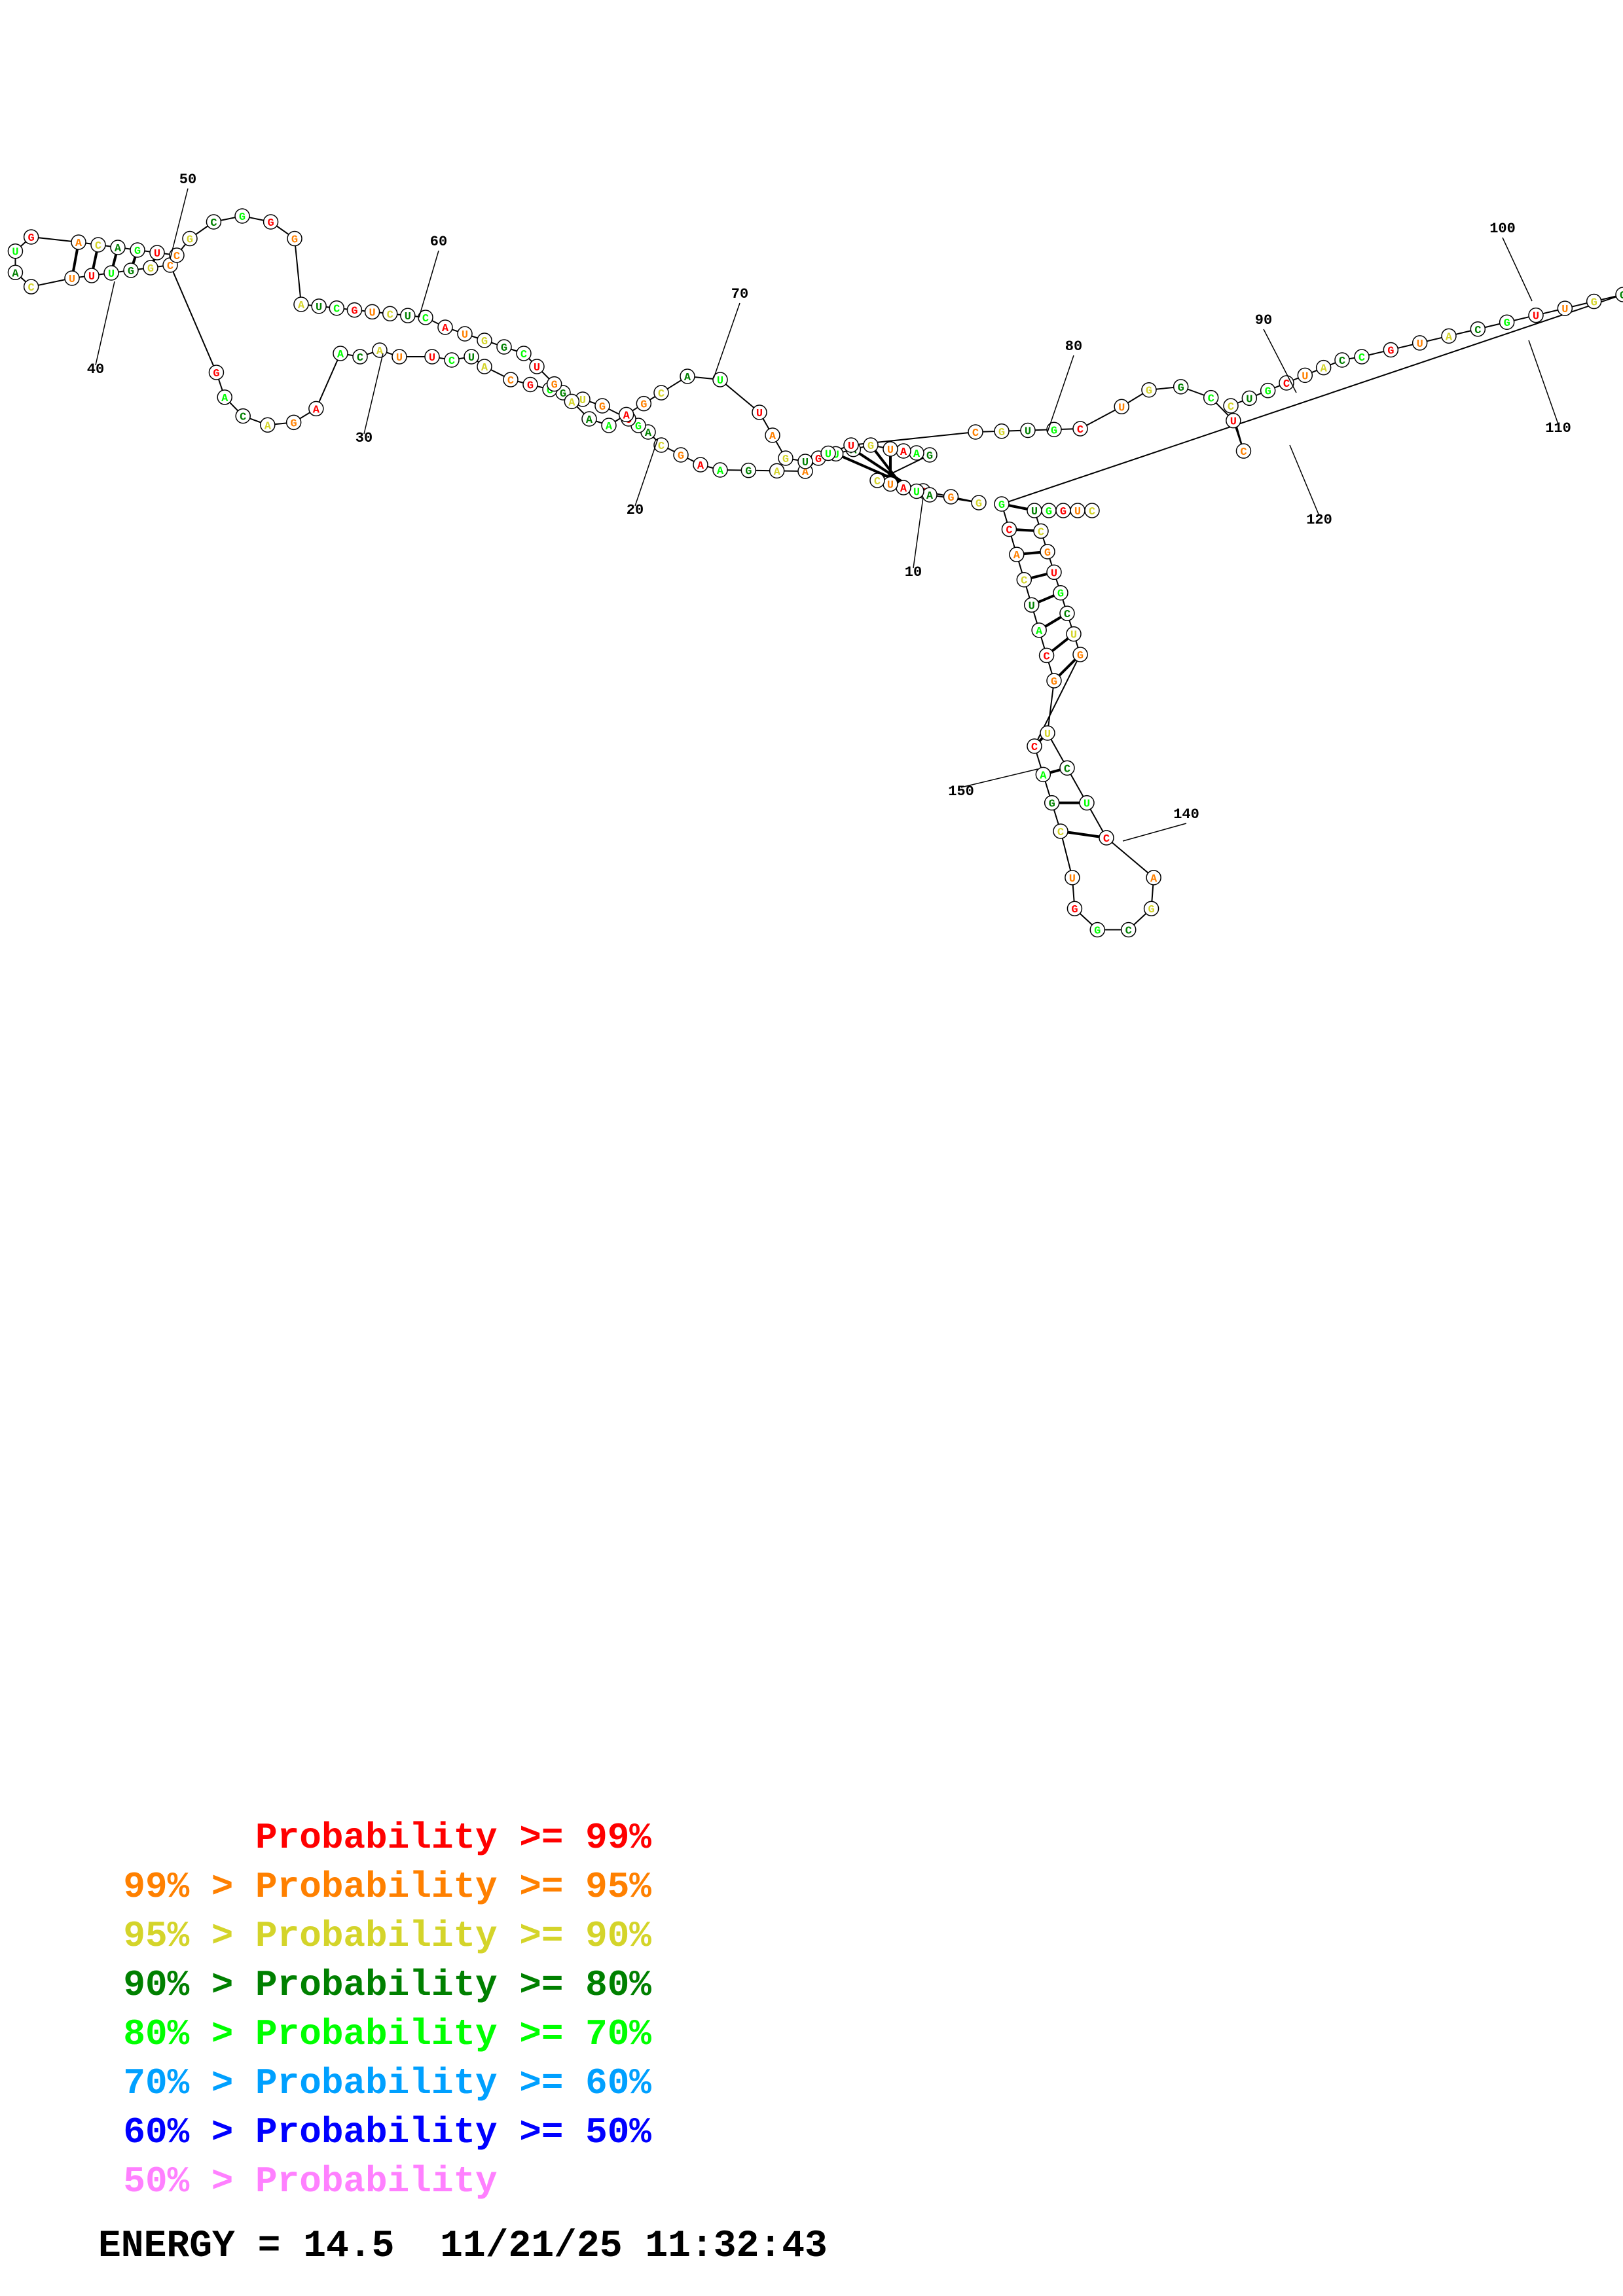  What do you see at coordinates (890, 449) in the screenshot?
I see `nucleotide-12: U` at bounding box center [890, 449].